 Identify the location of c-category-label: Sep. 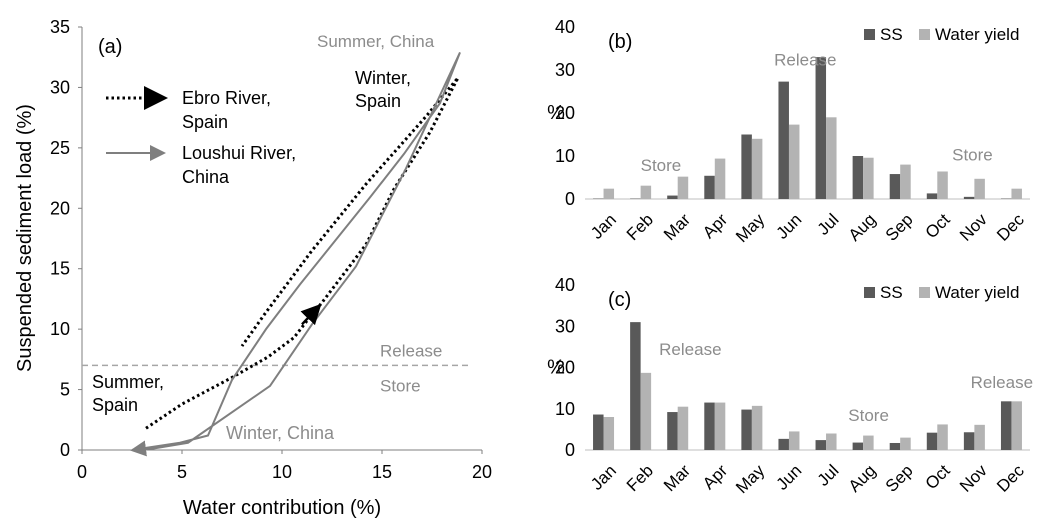
(899, 478).